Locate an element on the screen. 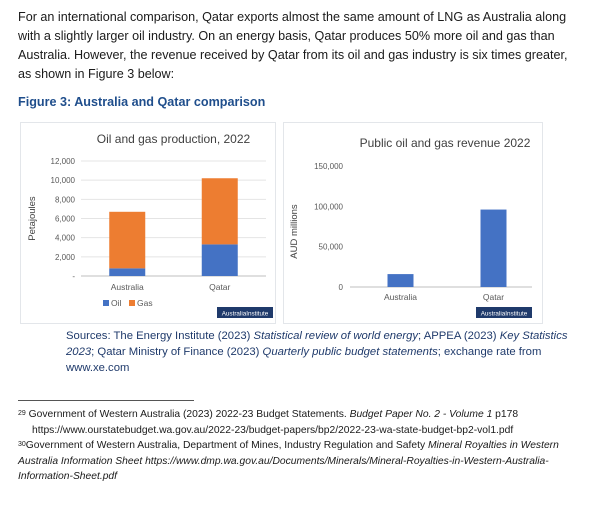  chart-1-legend-label: Oil is located at coordinates (116, 303).